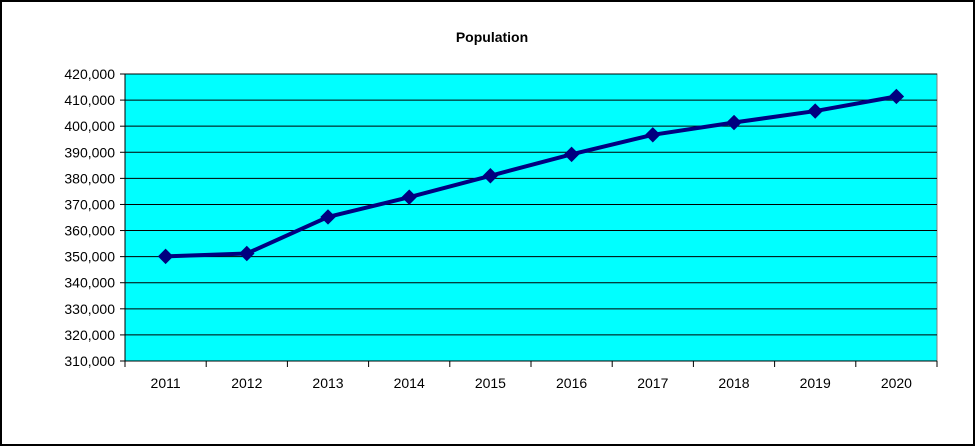 The image size is (975, 446). Describe the element at coordinates (89, 361) in the screenshot. I see `y-tick-label: 310,000` at that location.